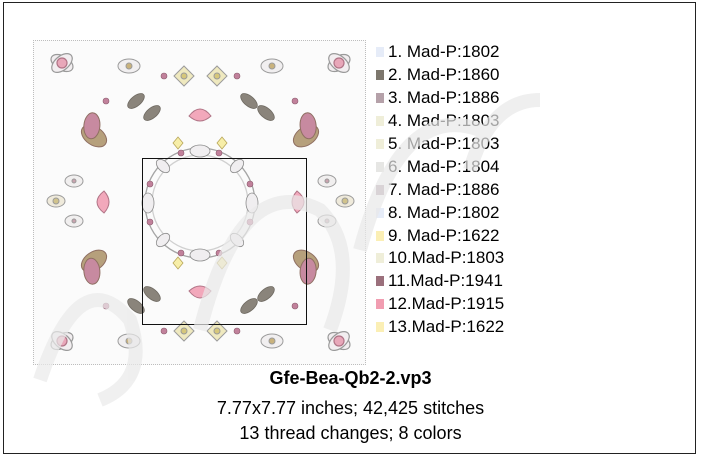 The image size is (702, 458). I want to click on thread-legend-item: 11.Mad-P:1941, so click(536, 281).